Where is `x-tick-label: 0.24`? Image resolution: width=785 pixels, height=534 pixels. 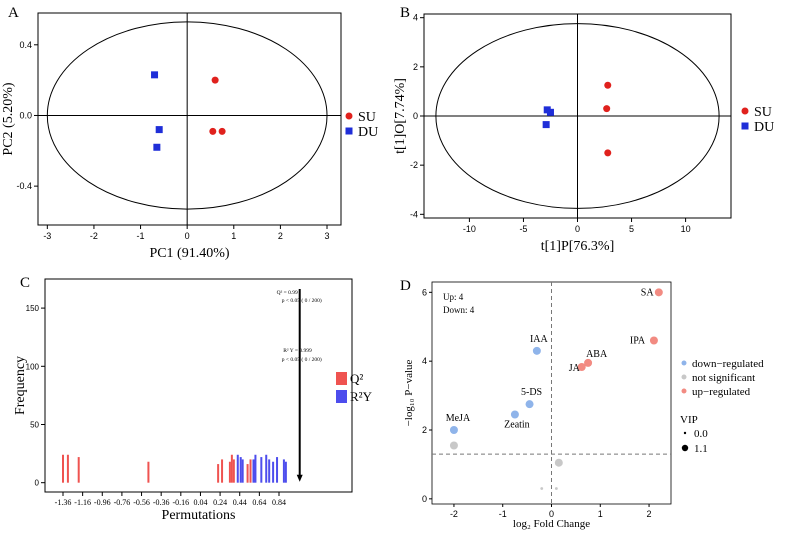
x-tick-label: 0.24 is located at coordinates (220, 502).